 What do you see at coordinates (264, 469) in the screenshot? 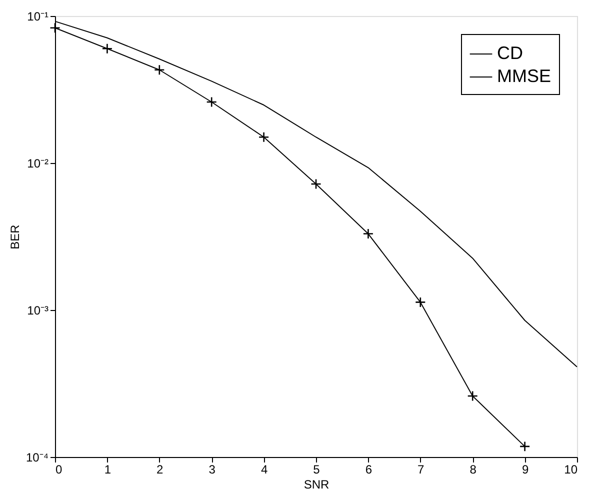
I see `x-tick-label: 4` at bounding box center [264, 469].